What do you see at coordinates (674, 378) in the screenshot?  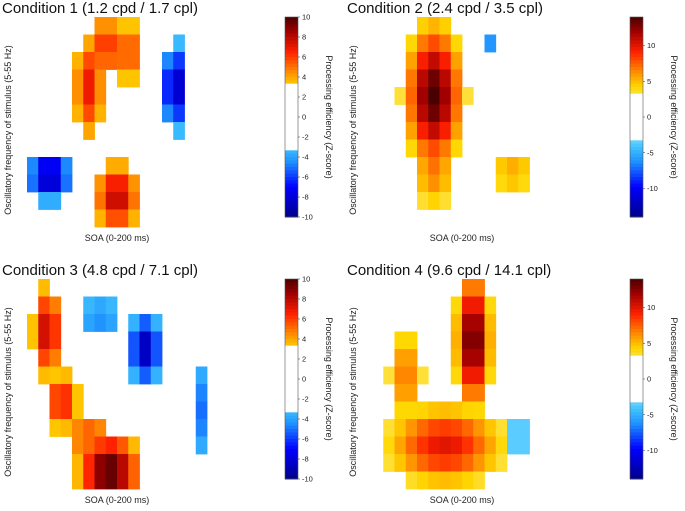 I see `colorbar-label: Processing efficiency (Z-score)` at bounding box center [674, 378].